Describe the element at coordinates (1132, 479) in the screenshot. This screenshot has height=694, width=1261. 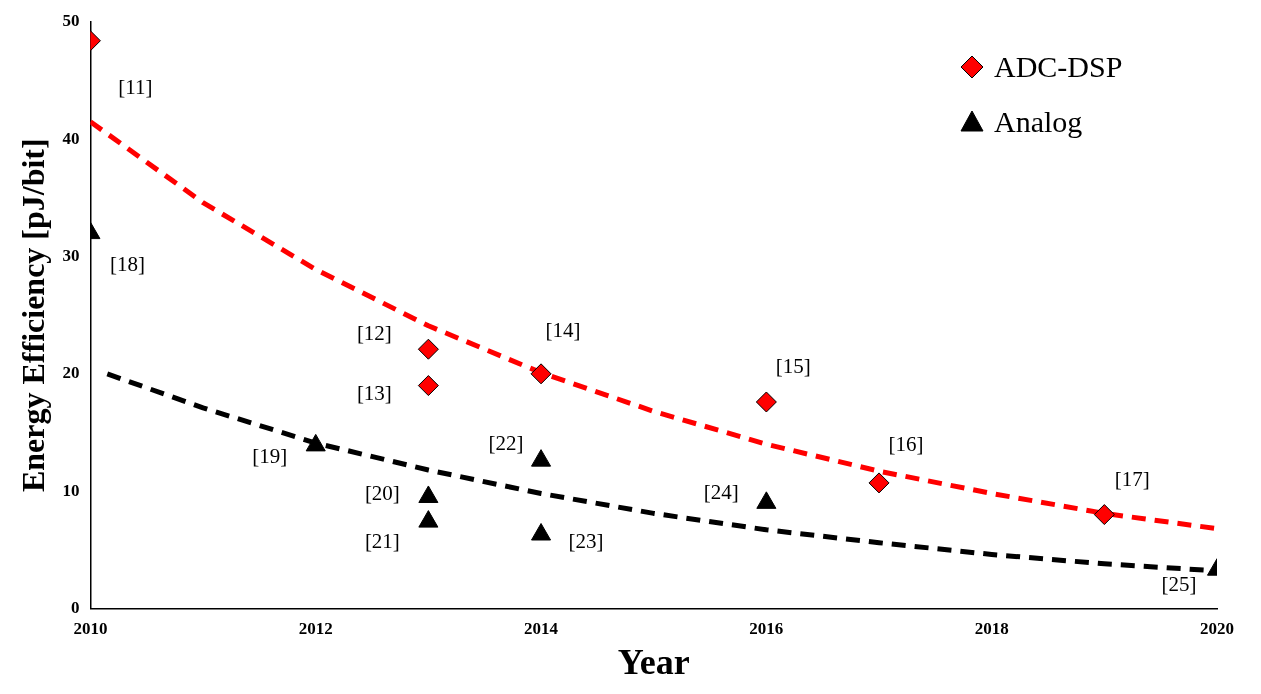
I see `annotation: [17]` at that location.